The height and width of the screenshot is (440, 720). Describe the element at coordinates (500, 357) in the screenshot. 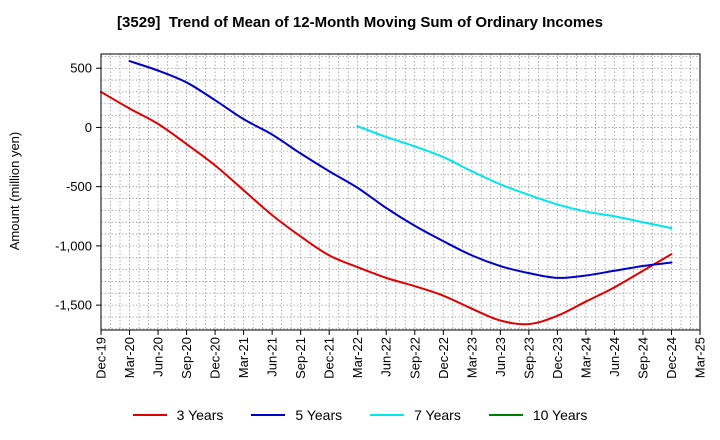

I see `x-tick-label: Jun-23` at that location.